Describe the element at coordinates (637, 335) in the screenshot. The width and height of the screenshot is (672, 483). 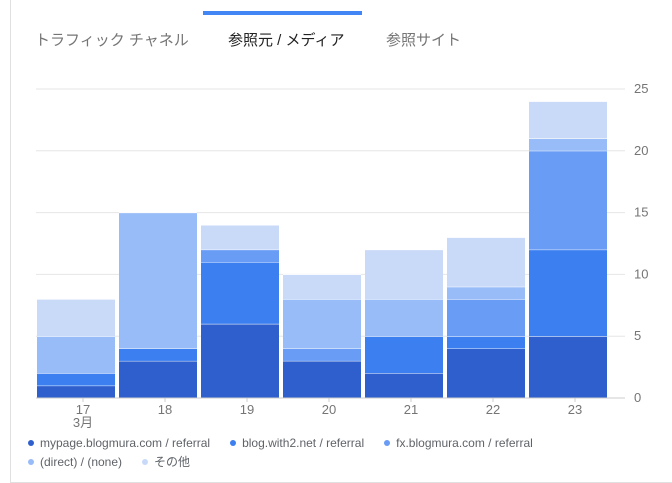
I see `y-tick-label: 5` at that location.